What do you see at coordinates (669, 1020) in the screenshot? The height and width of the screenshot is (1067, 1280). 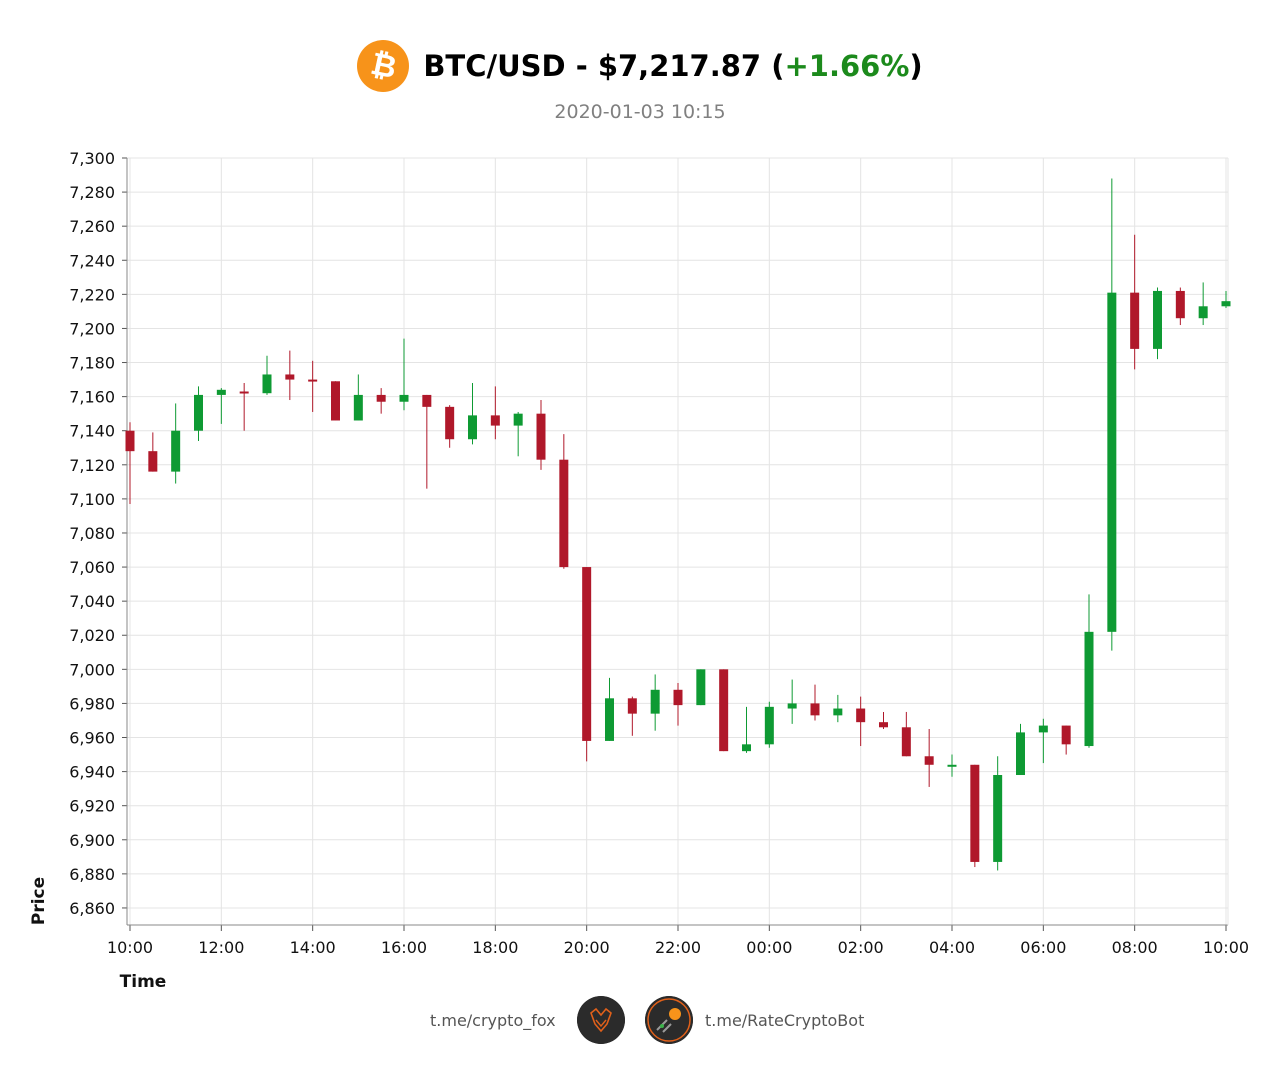 I see `bitcoin-rocket-icon` at bounding box center [669, 1020].